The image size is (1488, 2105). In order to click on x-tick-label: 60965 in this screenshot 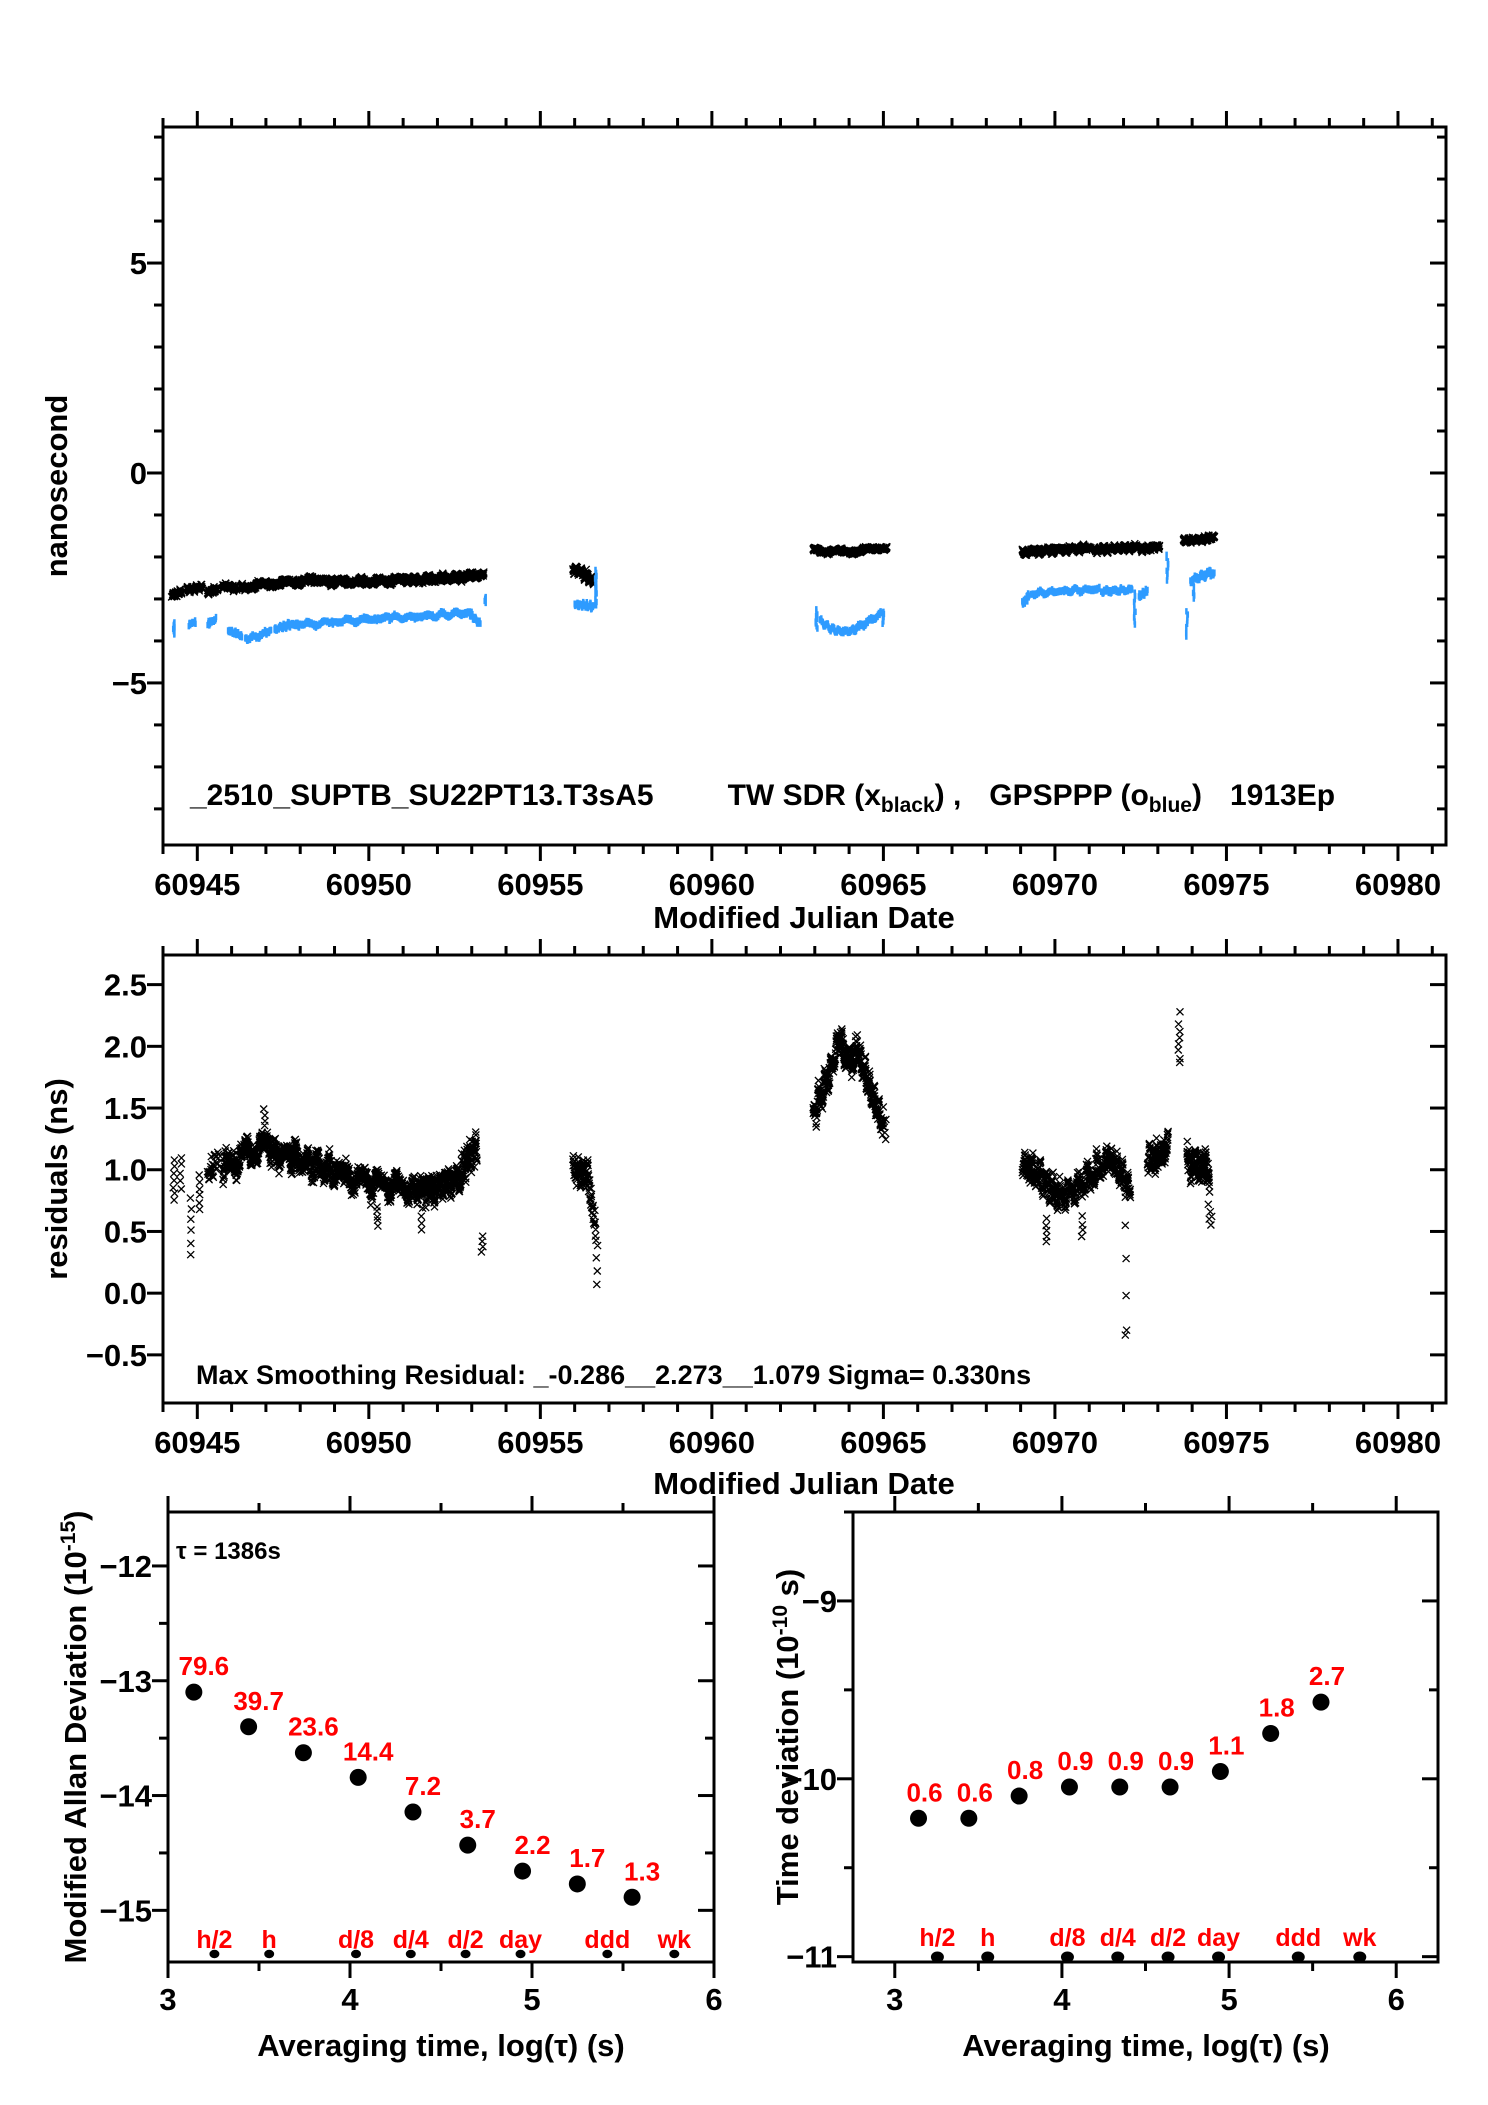, I will do `click(883, 1442)`.